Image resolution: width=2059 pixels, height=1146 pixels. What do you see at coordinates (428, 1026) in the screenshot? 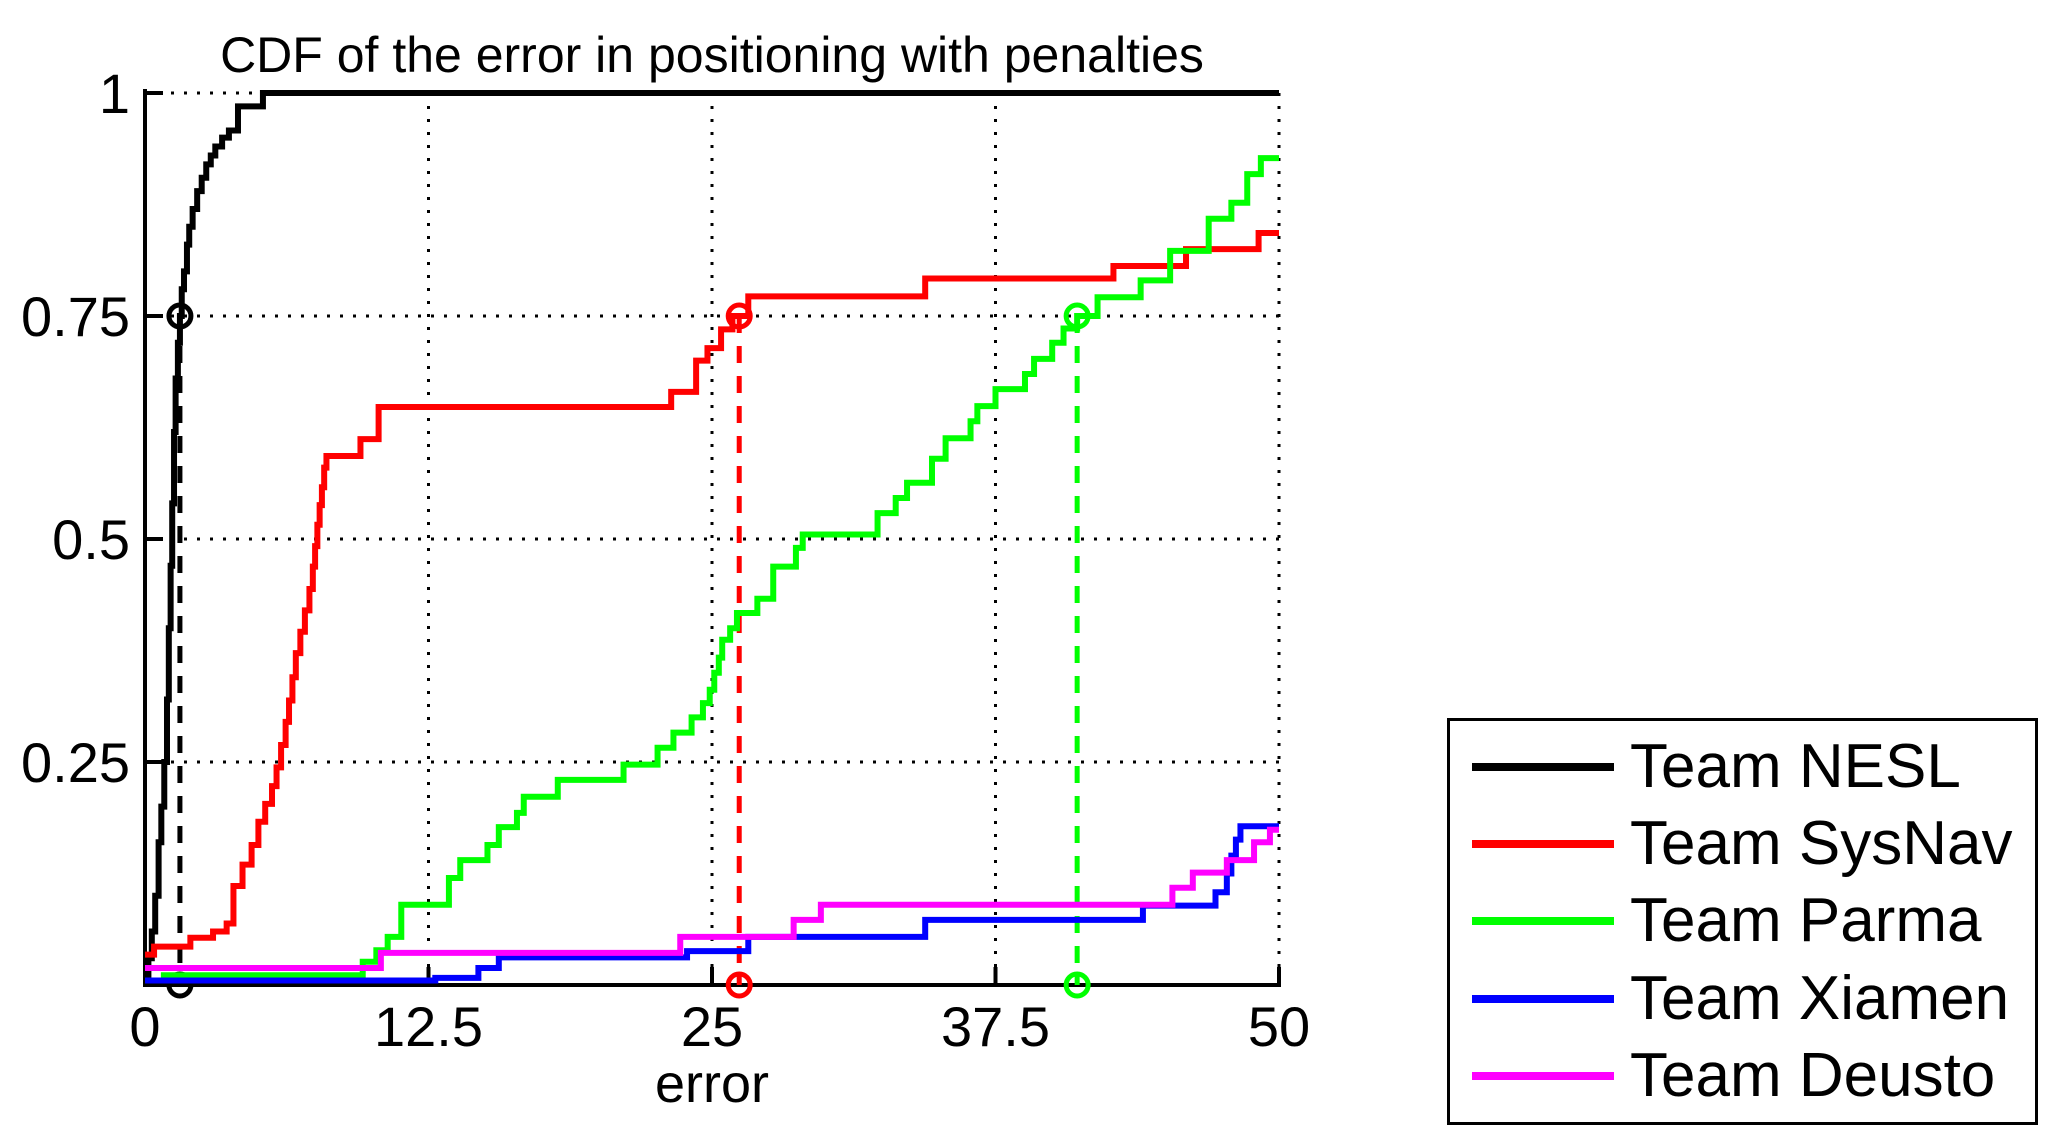
I see `x-tick-label: 12.5` at bounding box center [428, 1026].